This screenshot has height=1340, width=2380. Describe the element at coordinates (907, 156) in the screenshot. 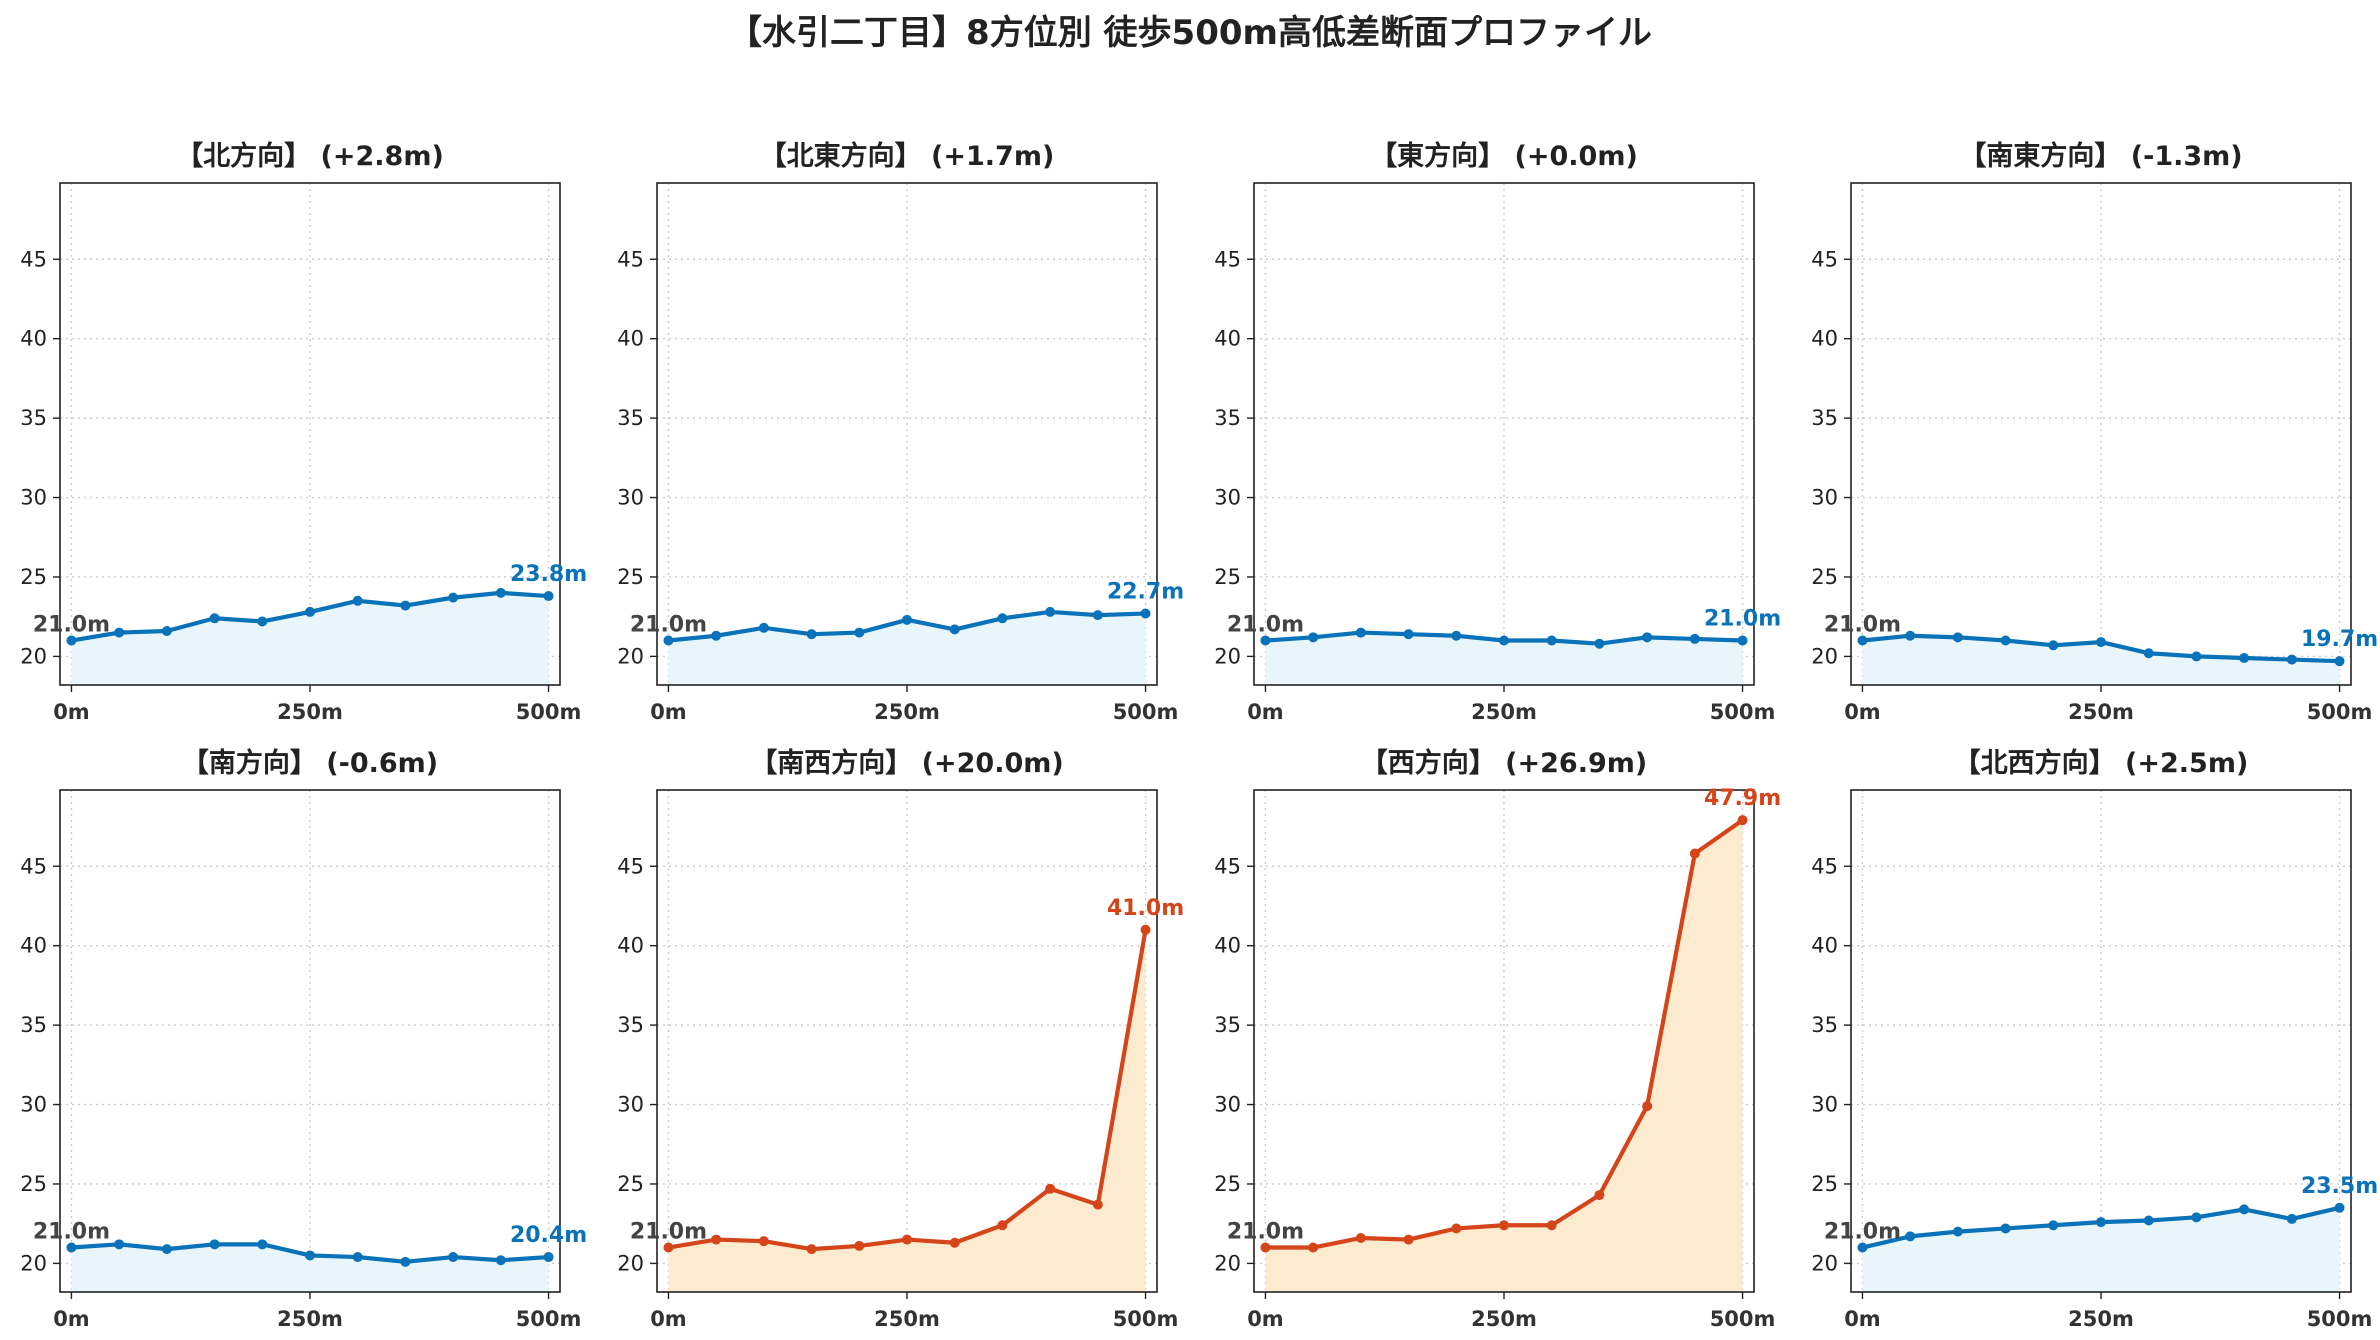

I see `panel-title: 【北東方向】 (+1.7m)` at that location.